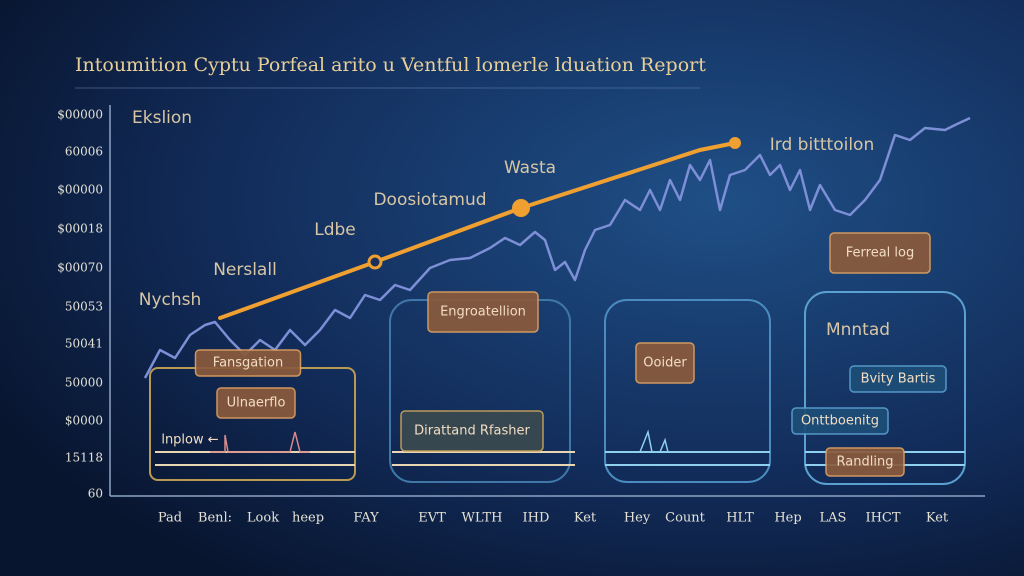 This screenshot has width=1024, height=576. I want to click on annotation: Ird bitttoilon, so click(822, 145).